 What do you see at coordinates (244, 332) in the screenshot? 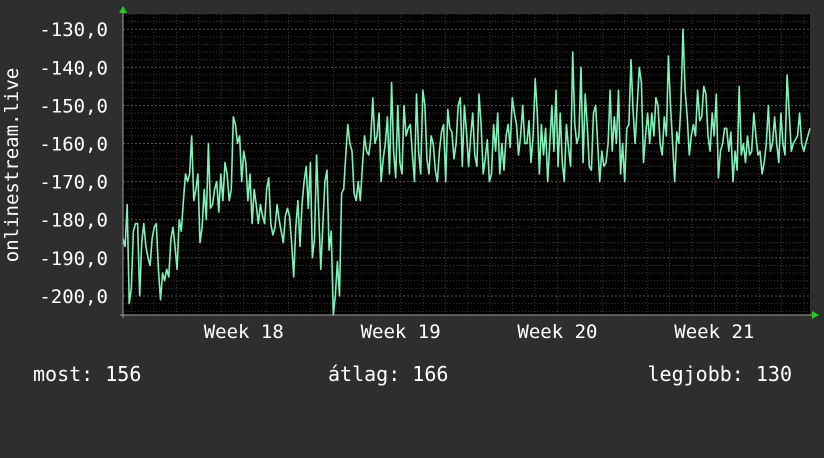
I see `x-tick-label: Week 18` at bounding box center [244, 332].